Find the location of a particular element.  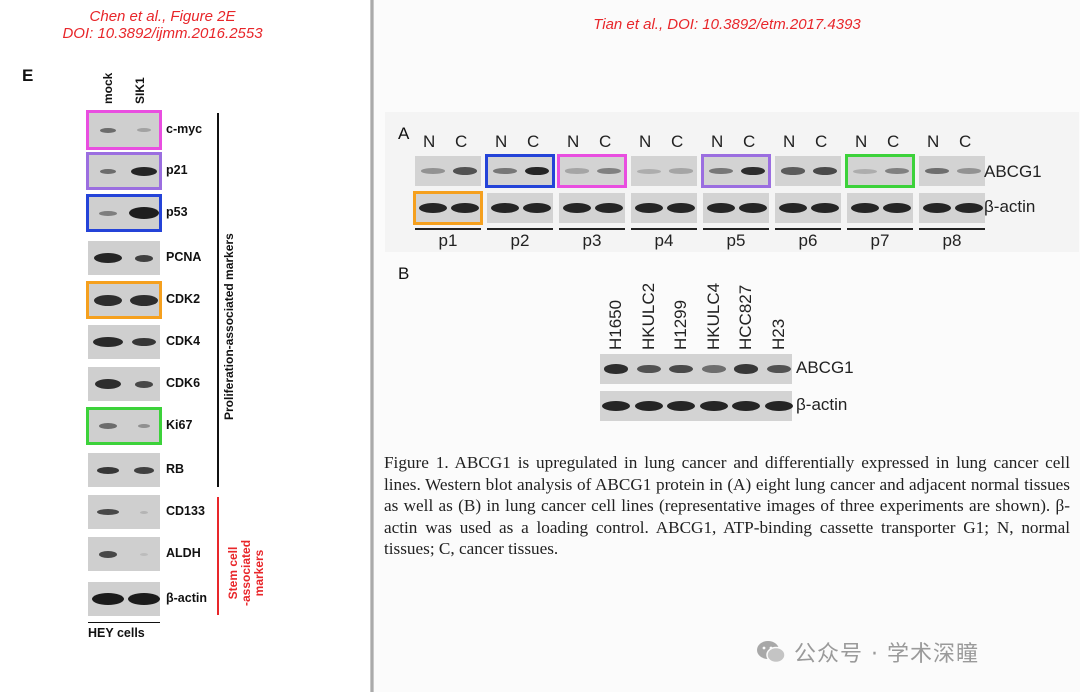

footer-rule is located at coordinates (124, 622).